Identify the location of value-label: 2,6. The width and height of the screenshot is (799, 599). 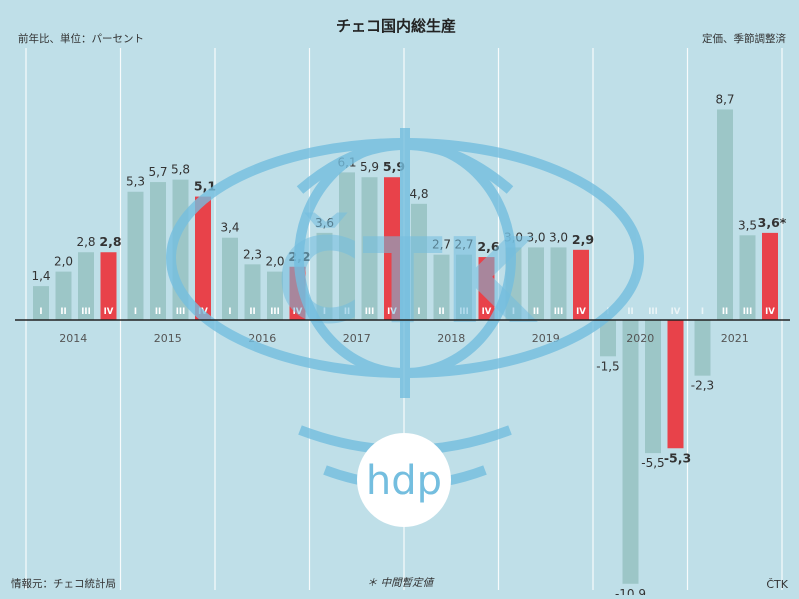
(488, 246).